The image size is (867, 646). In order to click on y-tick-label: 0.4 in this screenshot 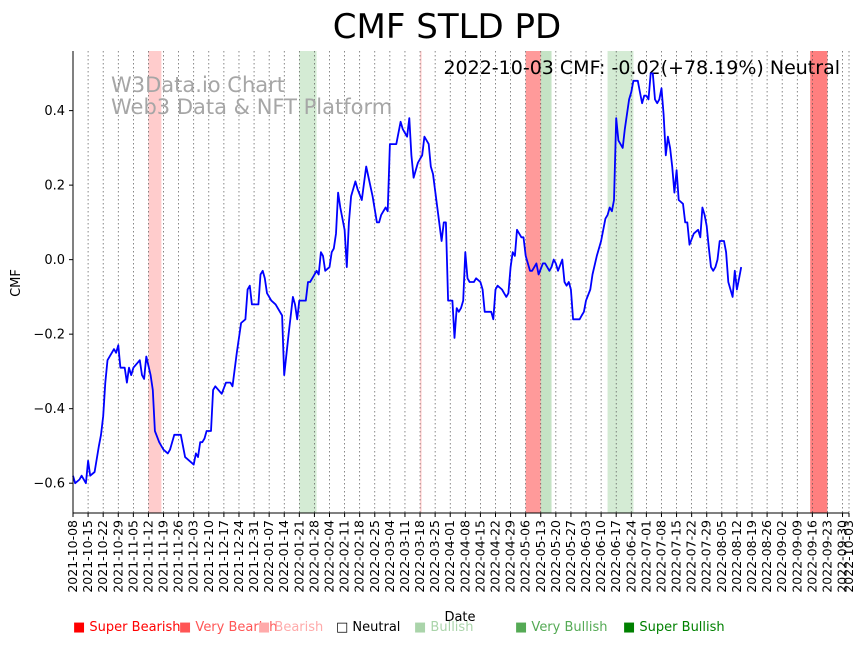, I will do `click(54, 111)`.